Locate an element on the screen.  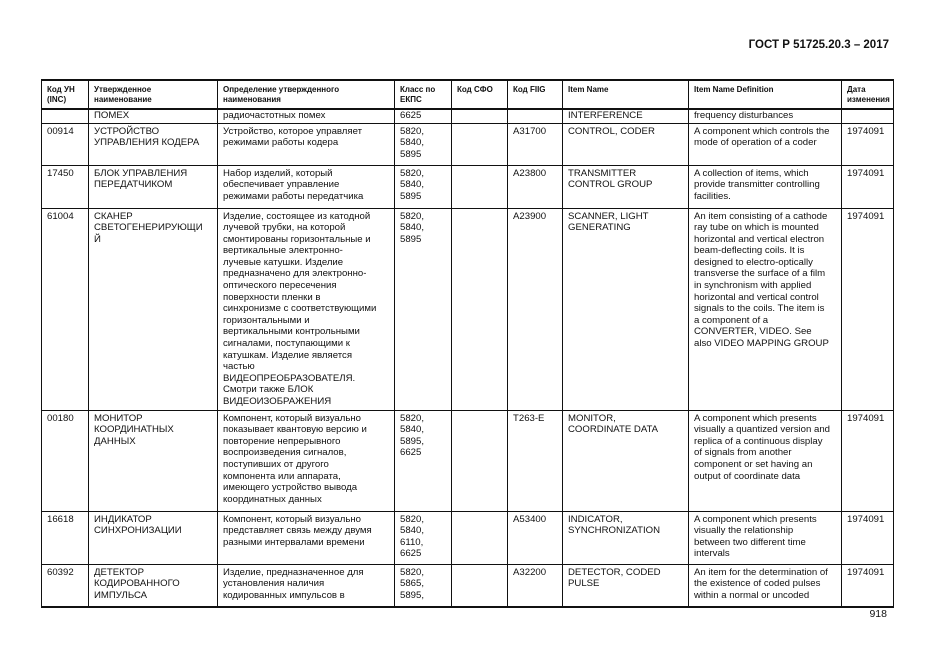
table-cell: TRANSMITTER CONTROL GROUP is located at coordinates (625, 186).